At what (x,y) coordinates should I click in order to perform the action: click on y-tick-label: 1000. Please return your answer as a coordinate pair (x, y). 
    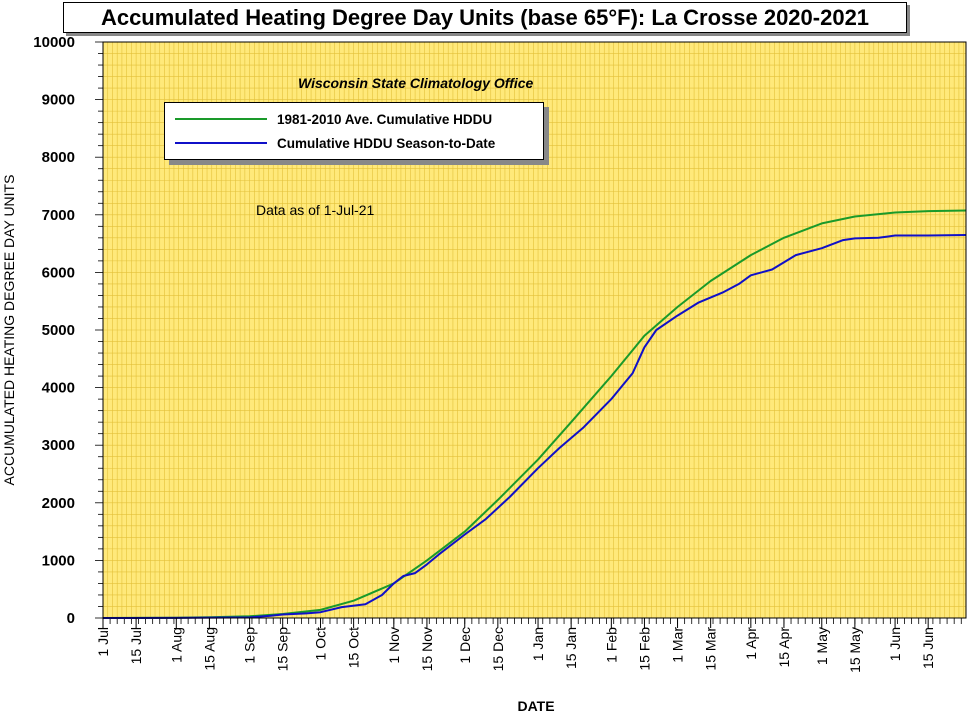
    Looking at the image, I should click on (58, 560).